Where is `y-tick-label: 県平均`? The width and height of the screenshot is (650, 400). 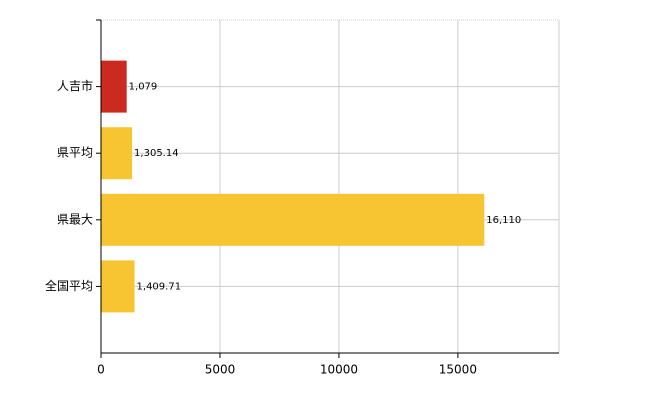 y-tick-label: 県平均 is located at coordinates (75, 153).